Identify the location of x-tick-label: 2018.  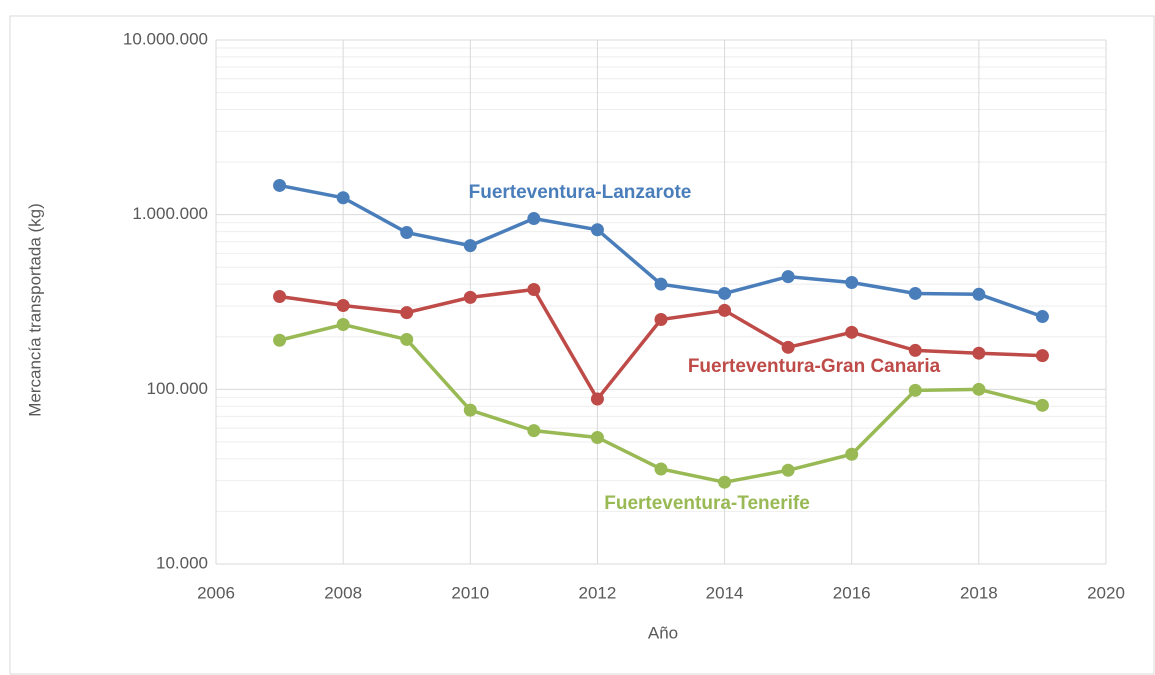
(979, 592).